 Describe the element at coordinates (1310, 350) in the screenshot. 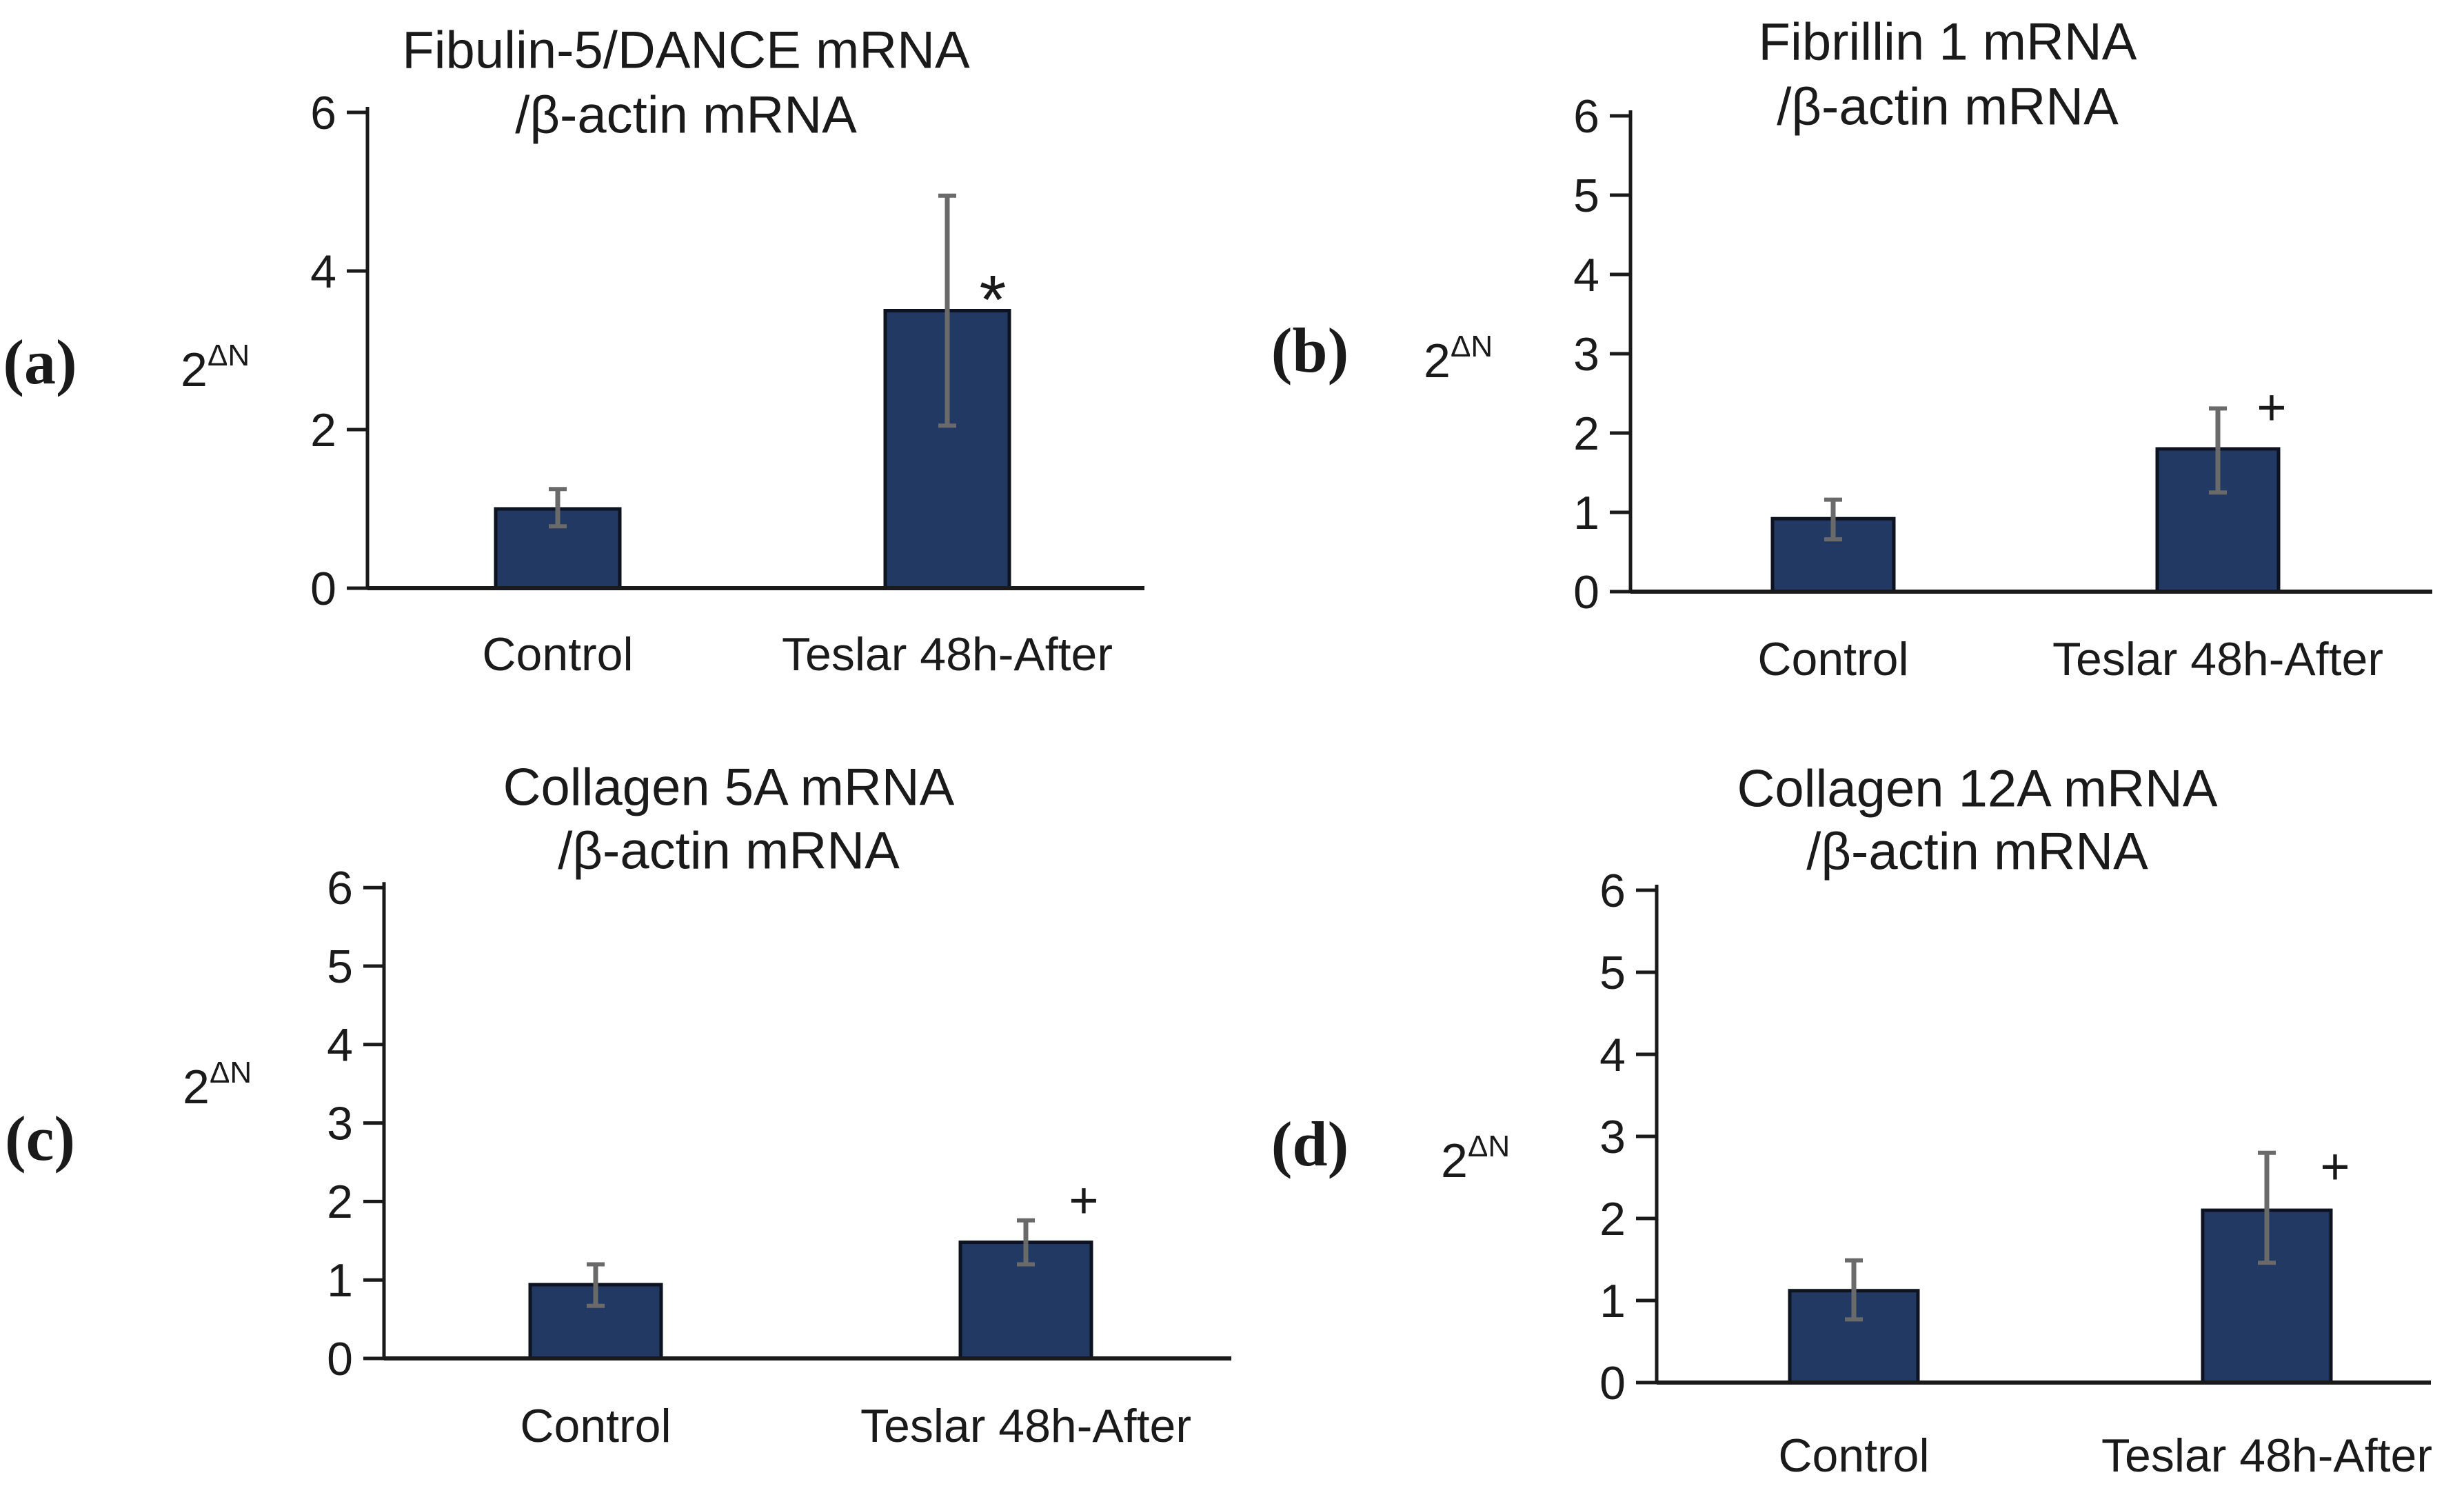

I see `panel-letter-label: (b)` at that location.